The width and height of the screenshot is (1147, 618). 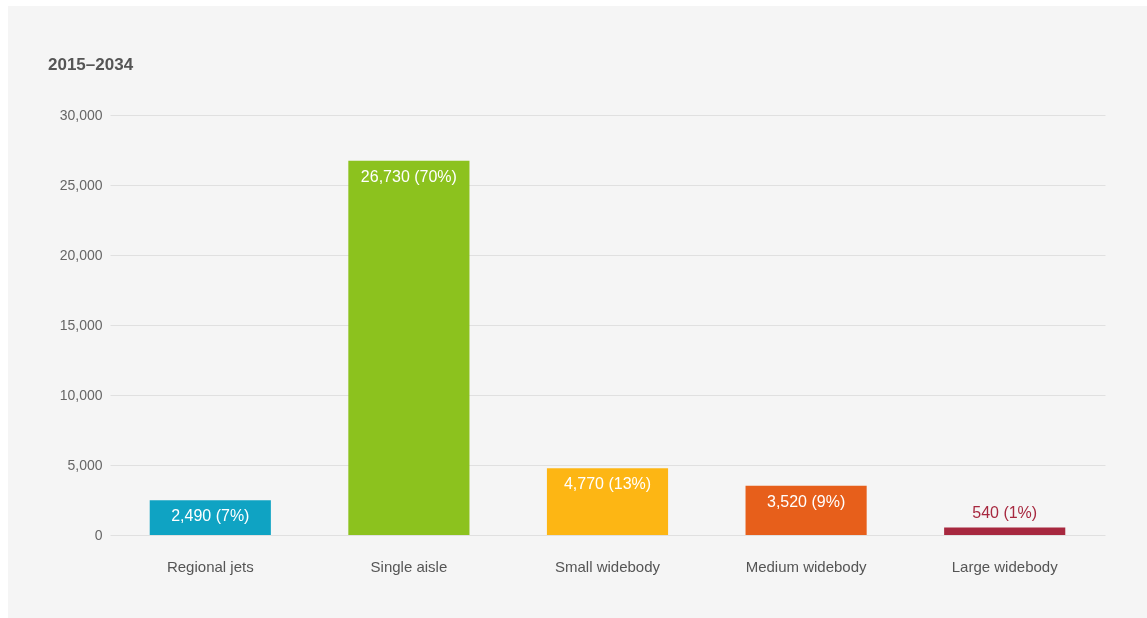 What do you see at coordinates (1005, 566) in the screenshot?
I see `x-tick-label: Large widebody` at bounding box center [1005, 566].